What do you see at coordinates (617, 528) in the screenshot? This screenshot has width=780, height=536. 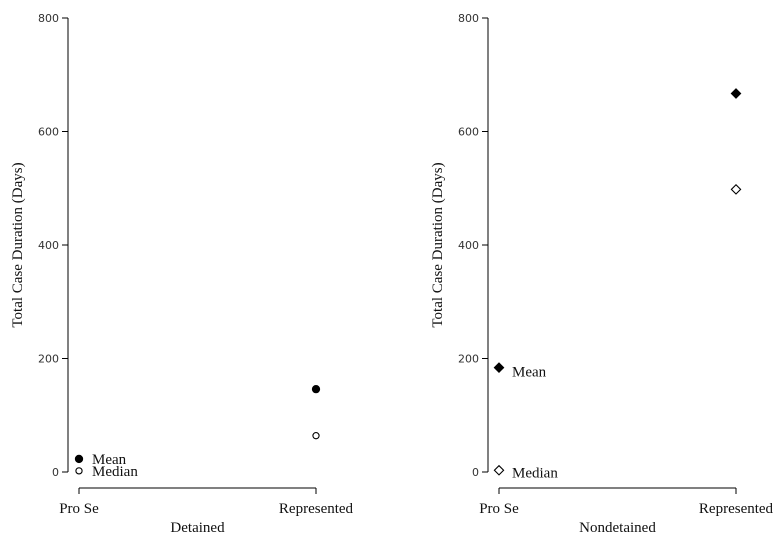 I see `x-axis-title: Nondetained` at bounding box center [617, 528].